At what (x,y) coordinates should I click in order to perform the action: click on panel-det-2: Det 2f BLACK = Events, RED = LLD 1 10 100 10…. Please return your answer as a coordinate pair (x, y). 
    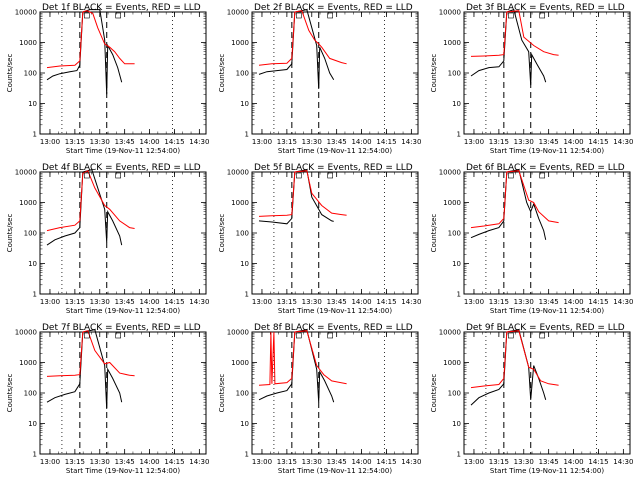
    Looking at the image, I should click on (319, 79).